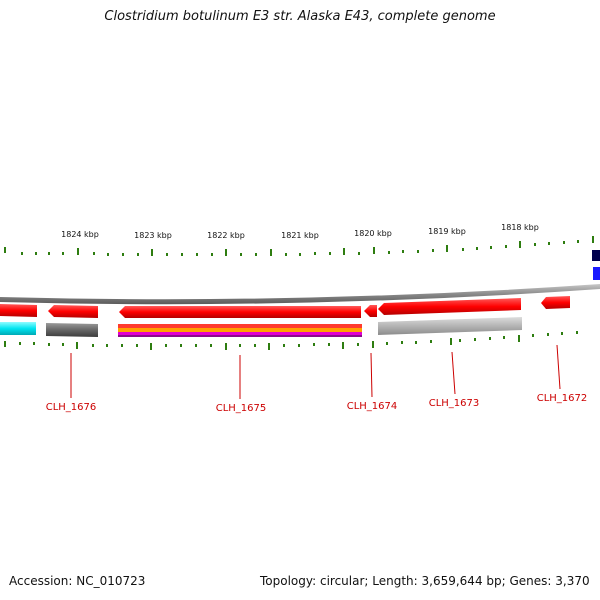 The image size is (600, 600). What do you see at coordinates (226, 235) in the screenshot?
I see `scale-label-1822kbp: 1822 kbp` at bounding box center [226, 235].